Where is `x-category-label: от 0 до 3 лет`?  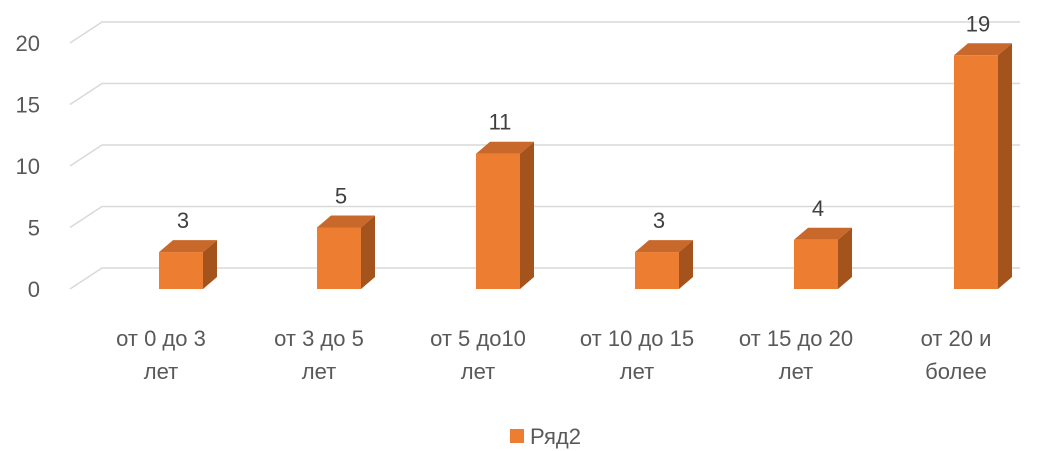 x-category-label: от 0 до 3 лет is located at coordinates (161, 355).